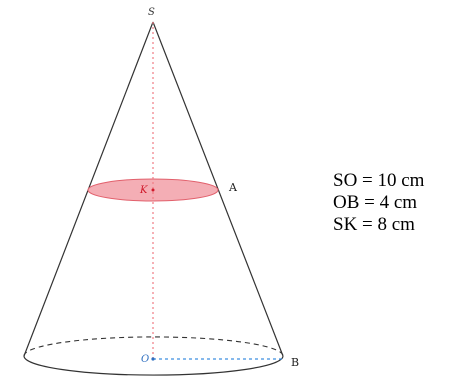  What do you see at coordinates (374, 224) in the screenshot?
I see `measurement-sk: SK = 8 cm` at bounding box center [374, 224].